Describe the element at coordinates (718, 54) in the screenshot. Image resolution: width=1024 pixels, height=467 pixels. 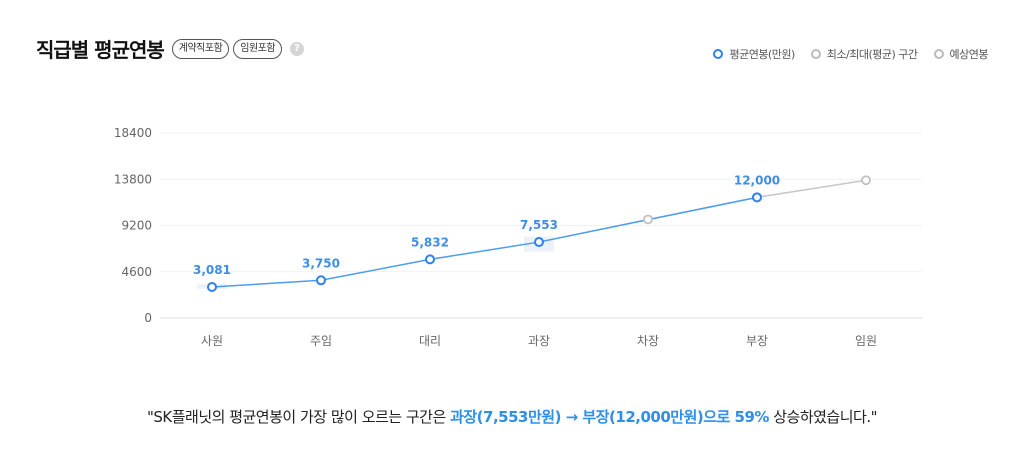
I see `legend-marker-average` at that location.